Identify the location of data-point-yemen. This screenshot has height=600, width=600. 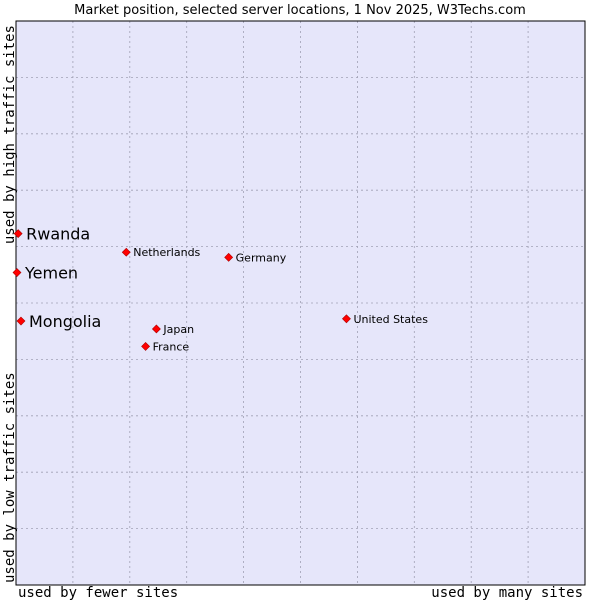
(17, 272).